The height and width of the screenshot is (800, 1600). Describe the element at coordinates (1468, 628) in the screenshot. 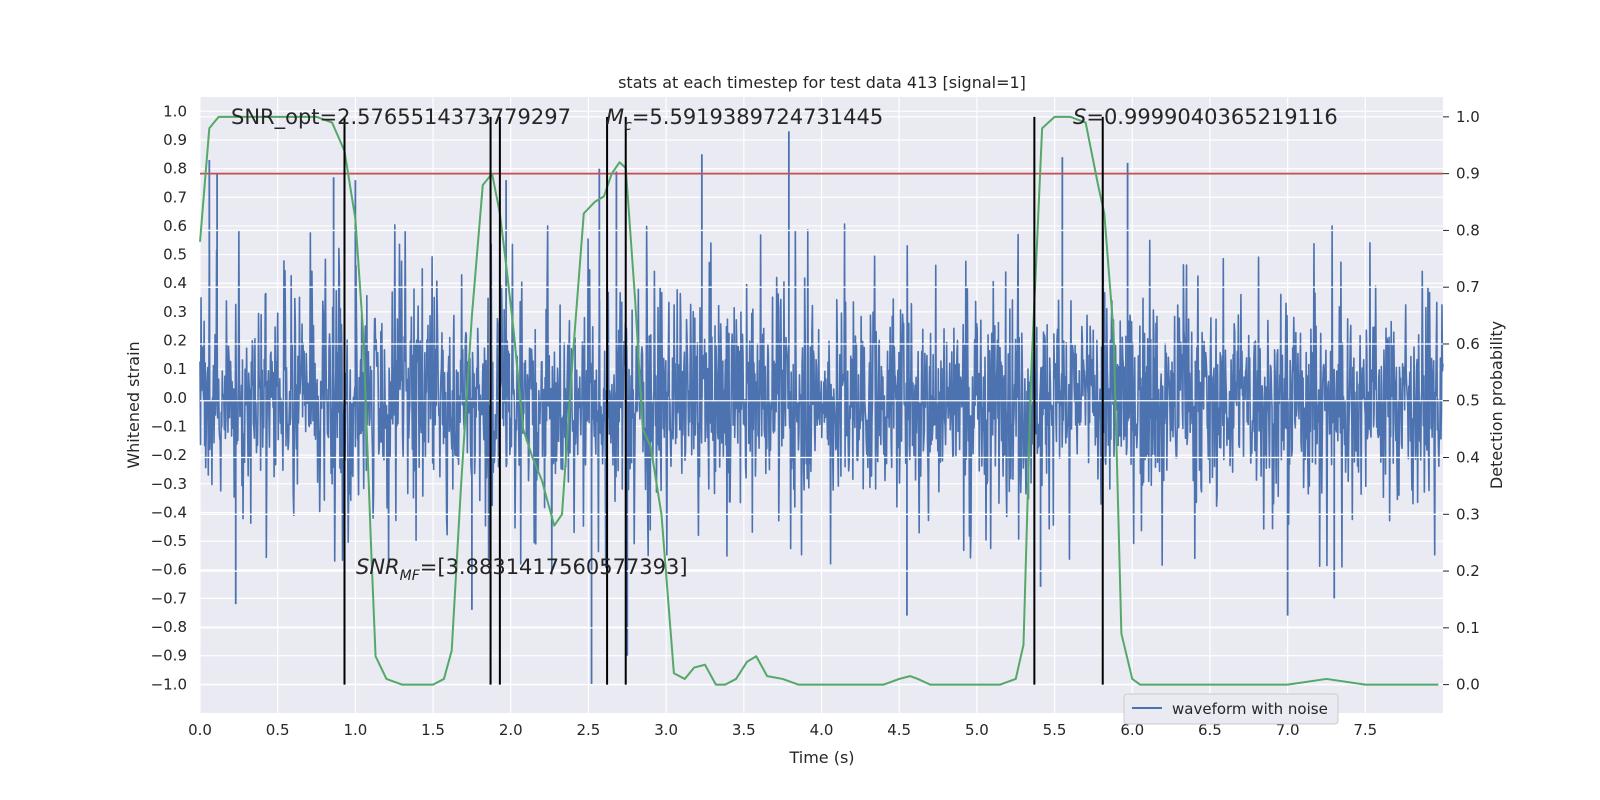

I see `y2-tick-label: 0.1` at that location.